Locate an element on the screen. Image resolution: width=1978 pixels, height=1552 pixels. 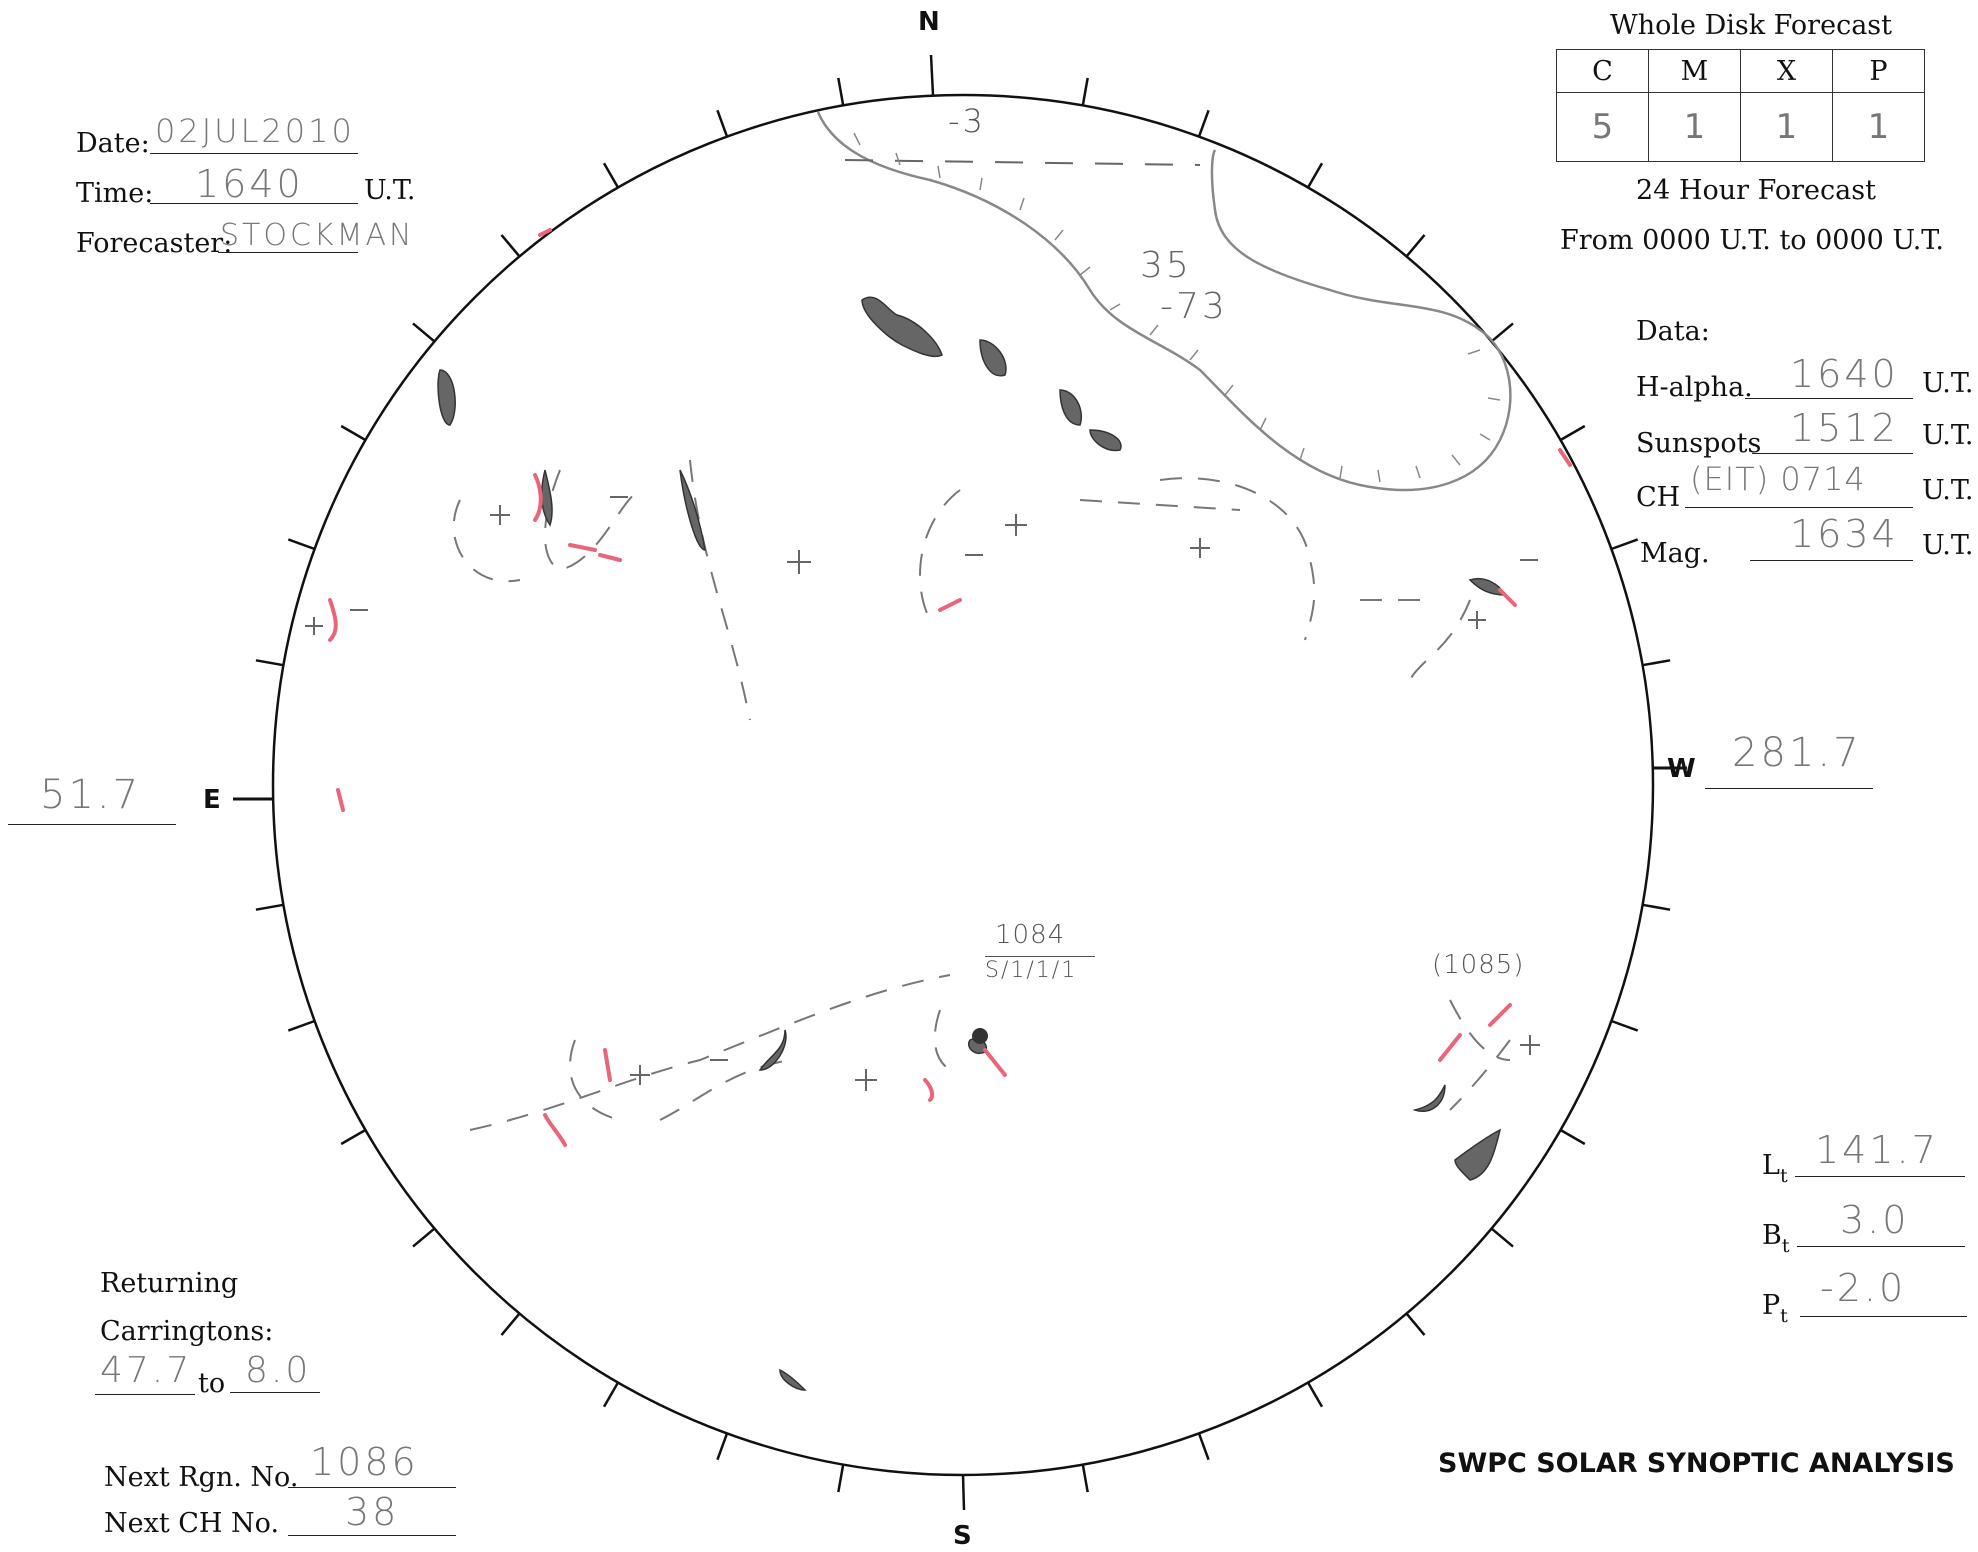
bt-label: Bt is located at coordinates (1775, 1238).